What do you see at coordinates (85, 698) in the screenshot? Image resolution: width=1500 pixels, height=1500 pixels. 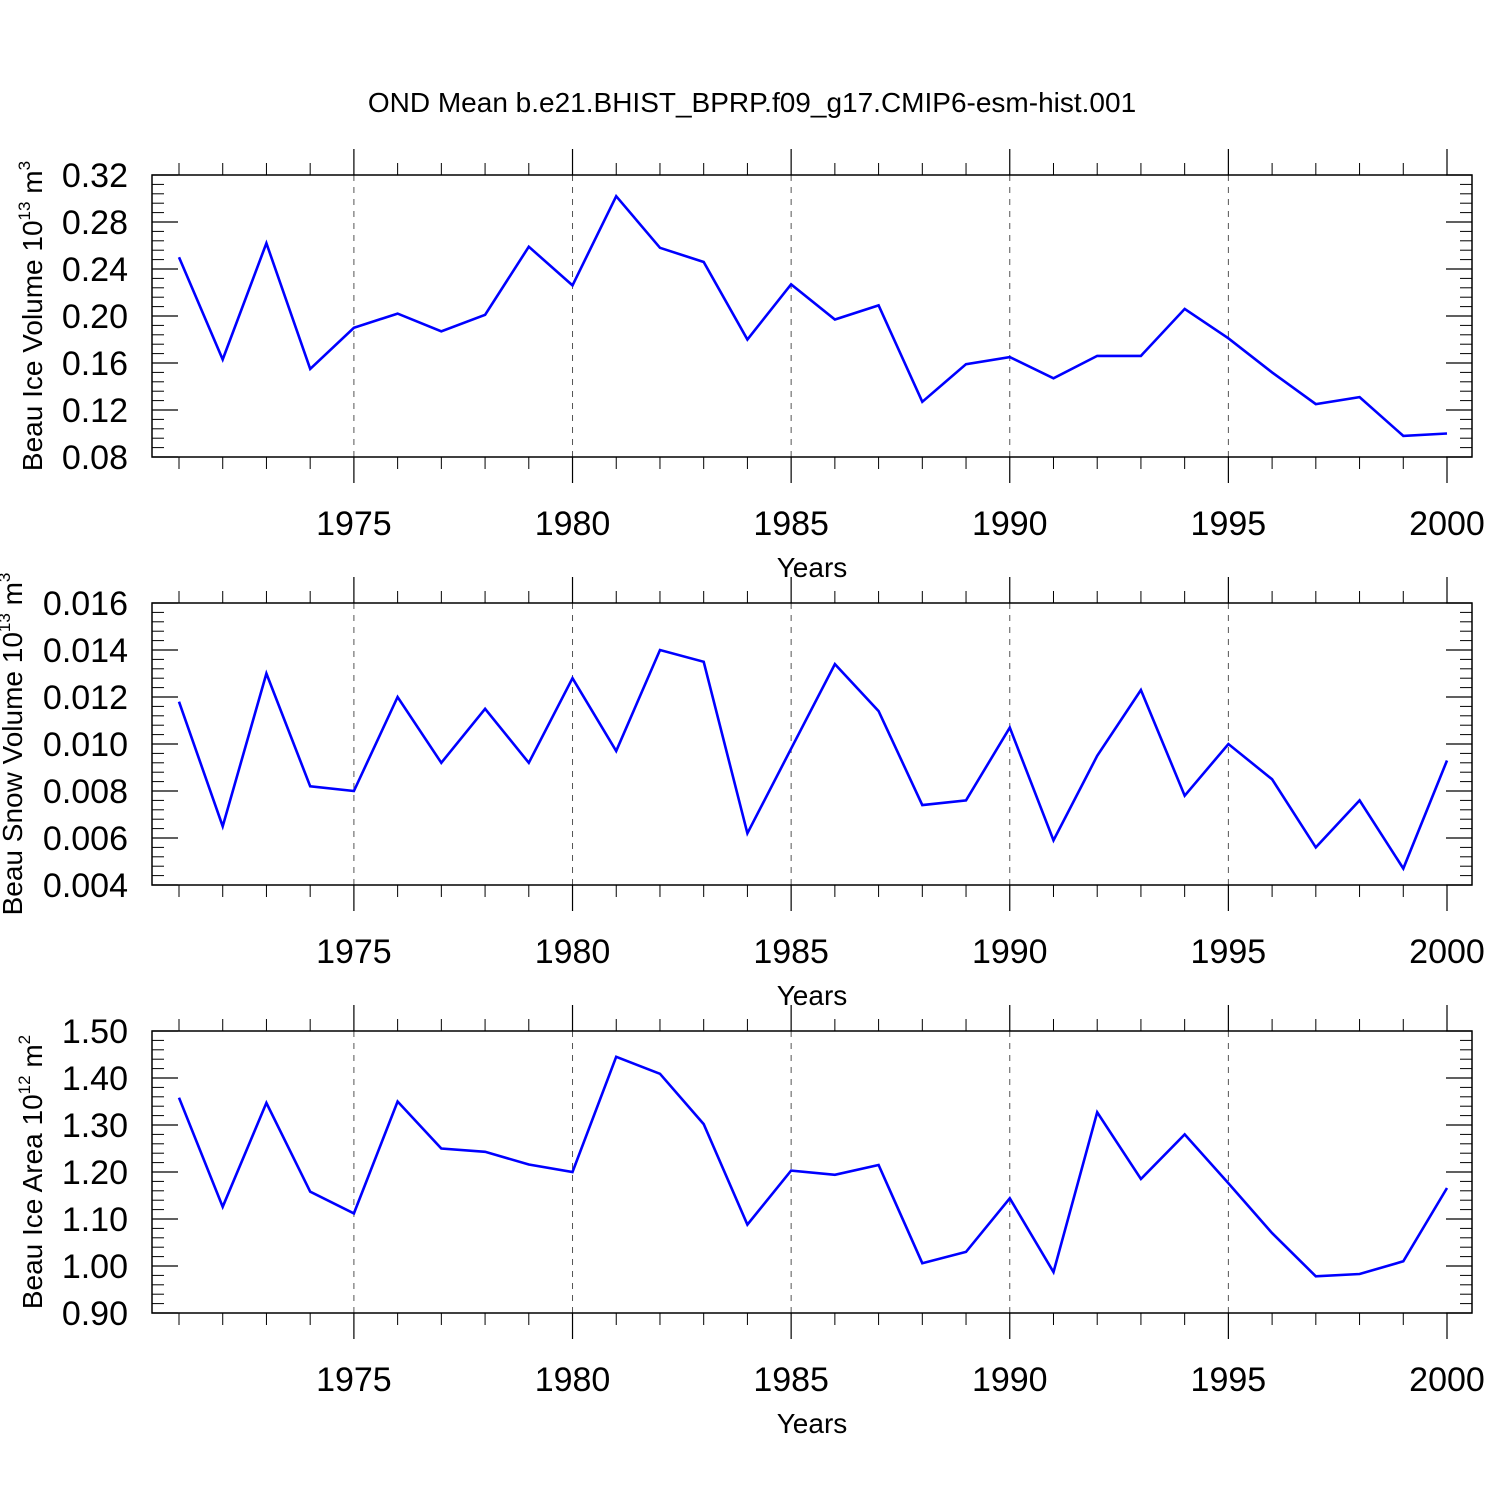 I see `y-tick-label: 0.012` at bounding box center [85, 698].